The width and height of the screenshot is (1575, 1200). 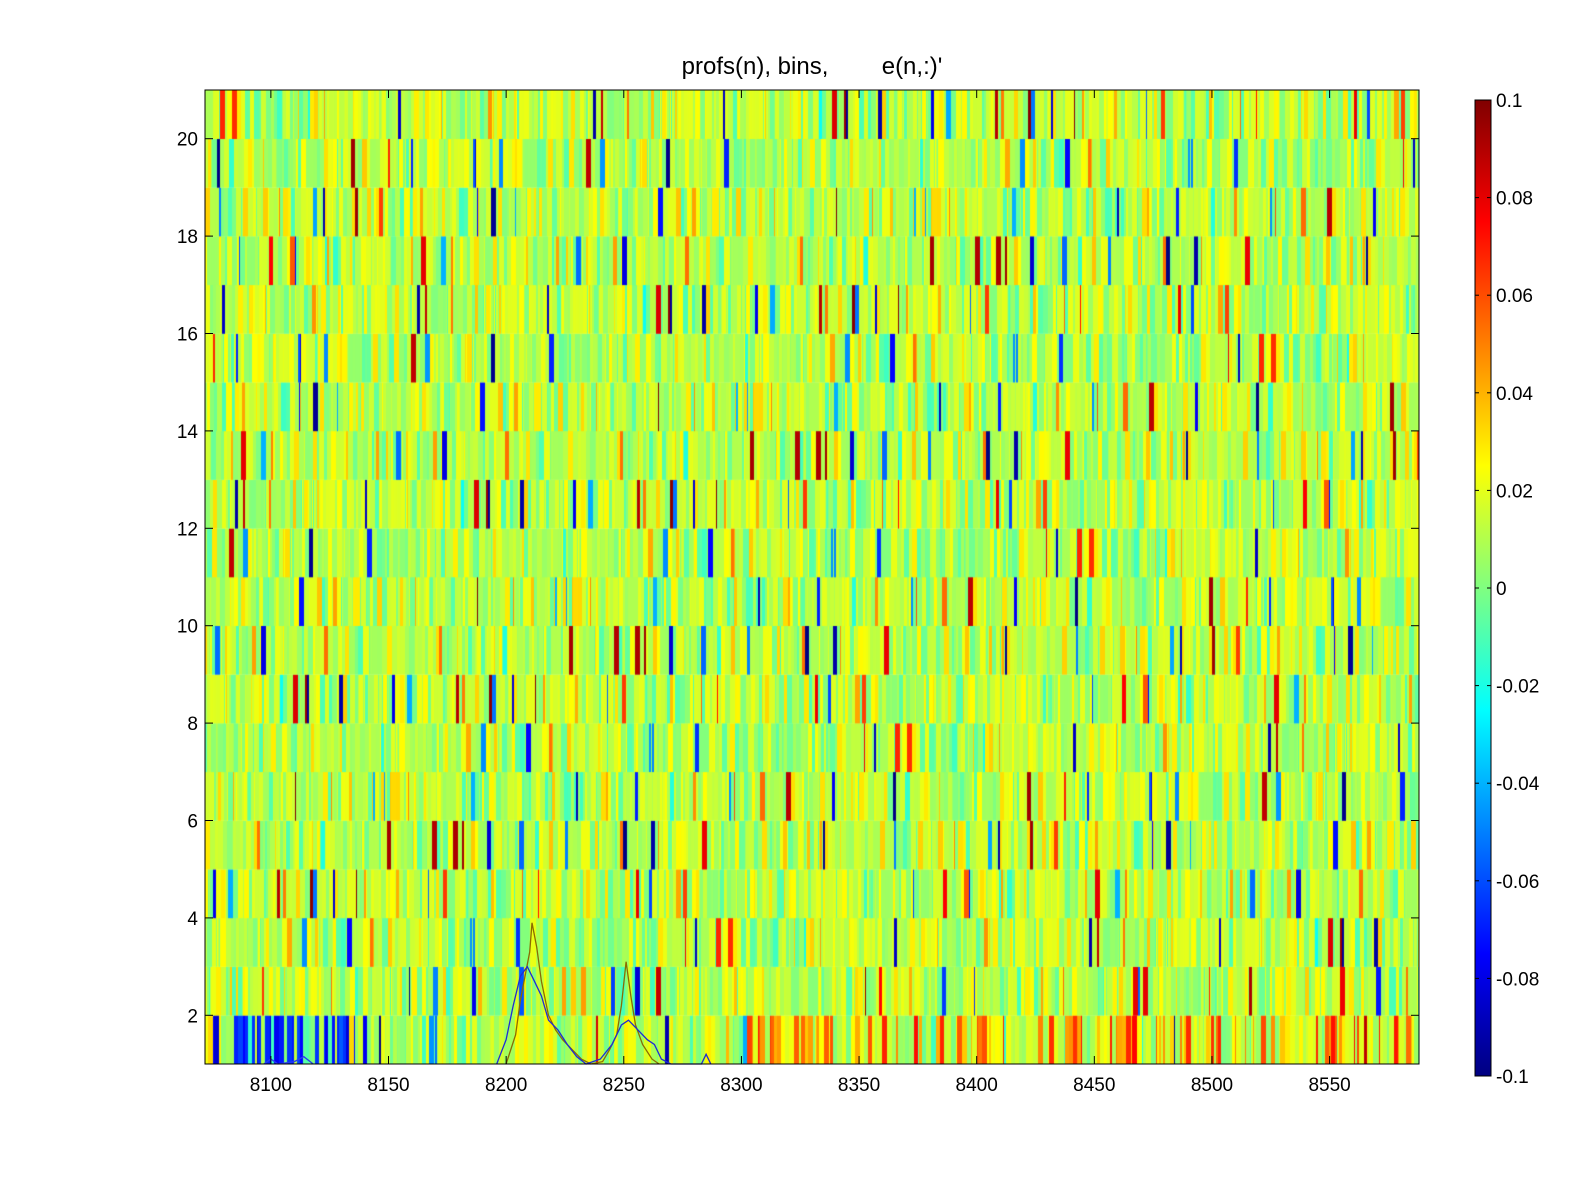 I want to click on colorbar-tick-label: -0.06, so click(x=1517, y=882).